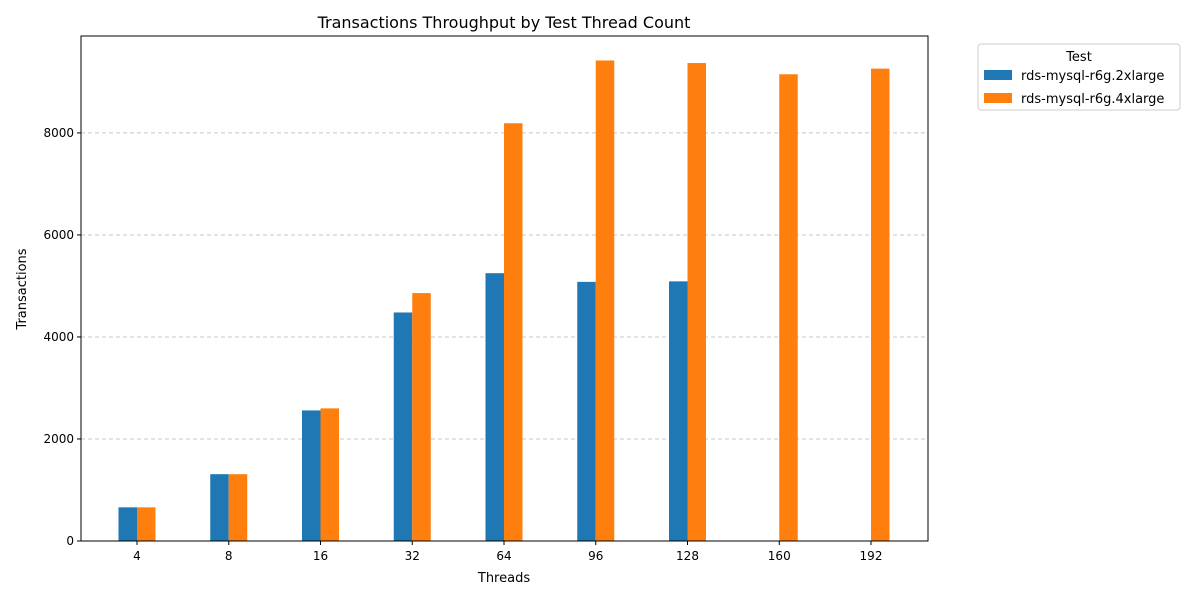  Describe the element at coordinates (595, 556) in the screenshot. I see `x-tick-label: 96` at that location.